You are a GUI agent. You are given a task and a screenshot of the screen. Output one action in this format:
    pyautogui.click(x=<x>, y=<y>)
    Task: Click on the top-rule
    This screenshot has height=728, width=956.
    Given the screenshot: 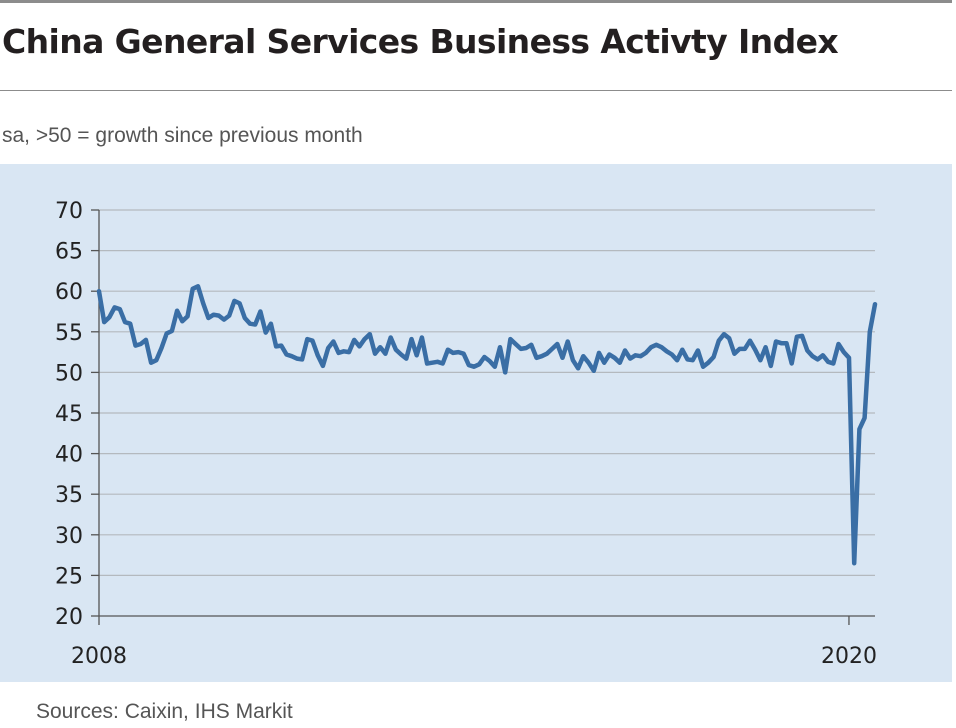 What is the action you would take?
    pyautogui.click(x=476, y=1)
    